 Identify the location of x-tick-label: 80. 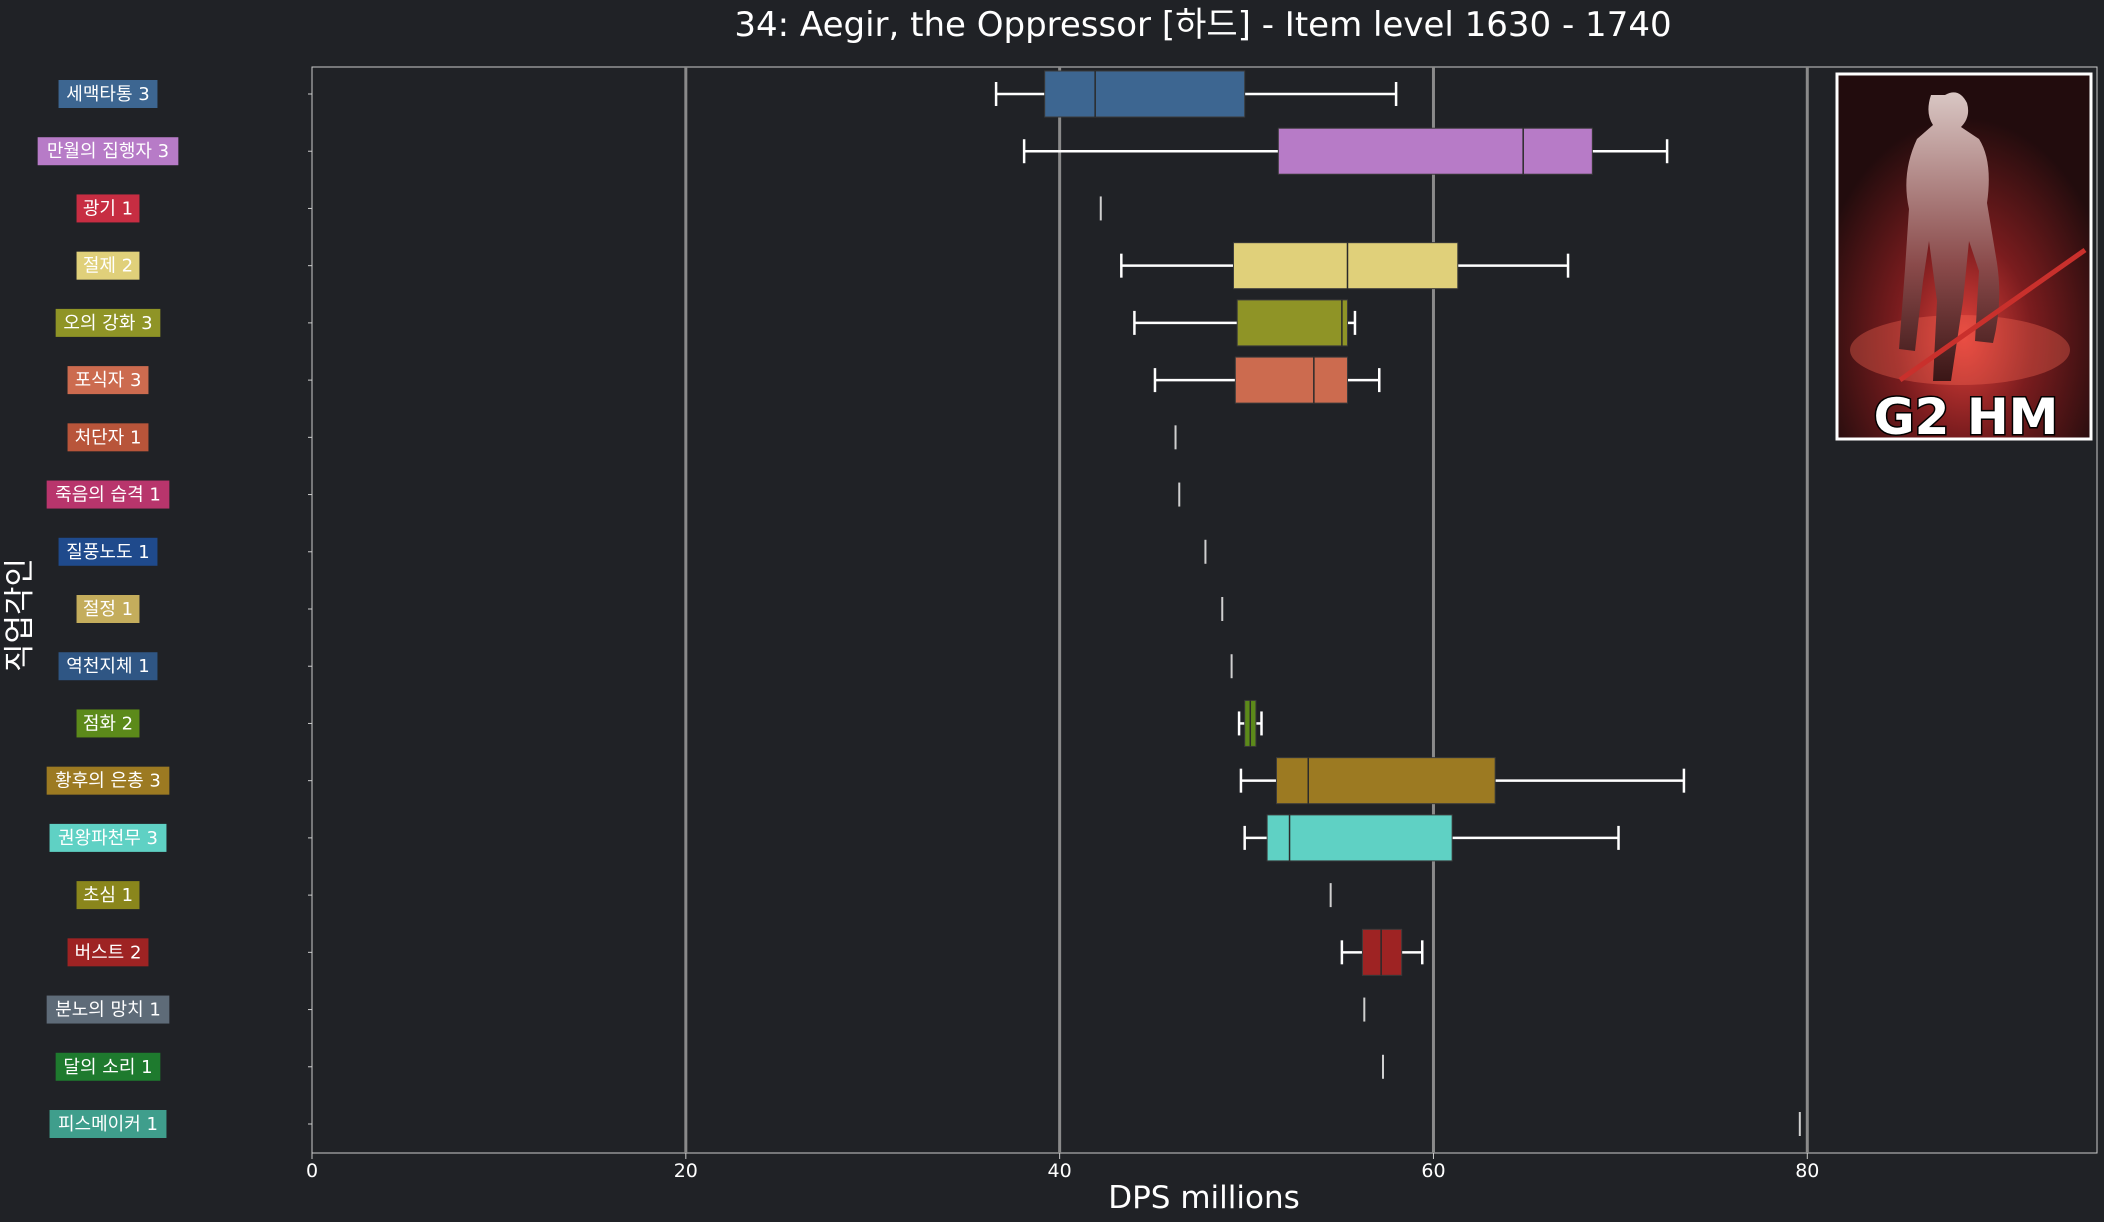
(1807, 1171).